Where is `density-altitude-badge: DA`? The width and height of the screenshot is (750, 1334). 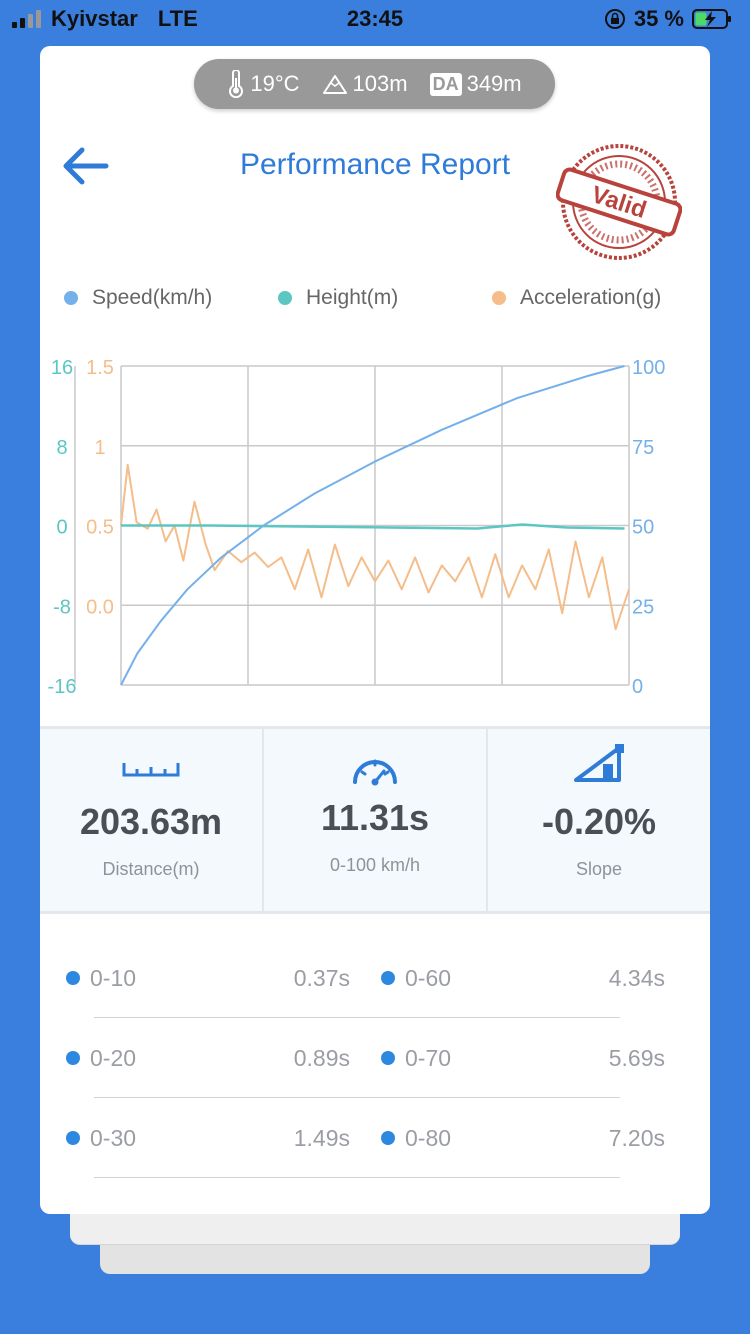 density-altitude-badge: DA is located at coordinates (445, 84).